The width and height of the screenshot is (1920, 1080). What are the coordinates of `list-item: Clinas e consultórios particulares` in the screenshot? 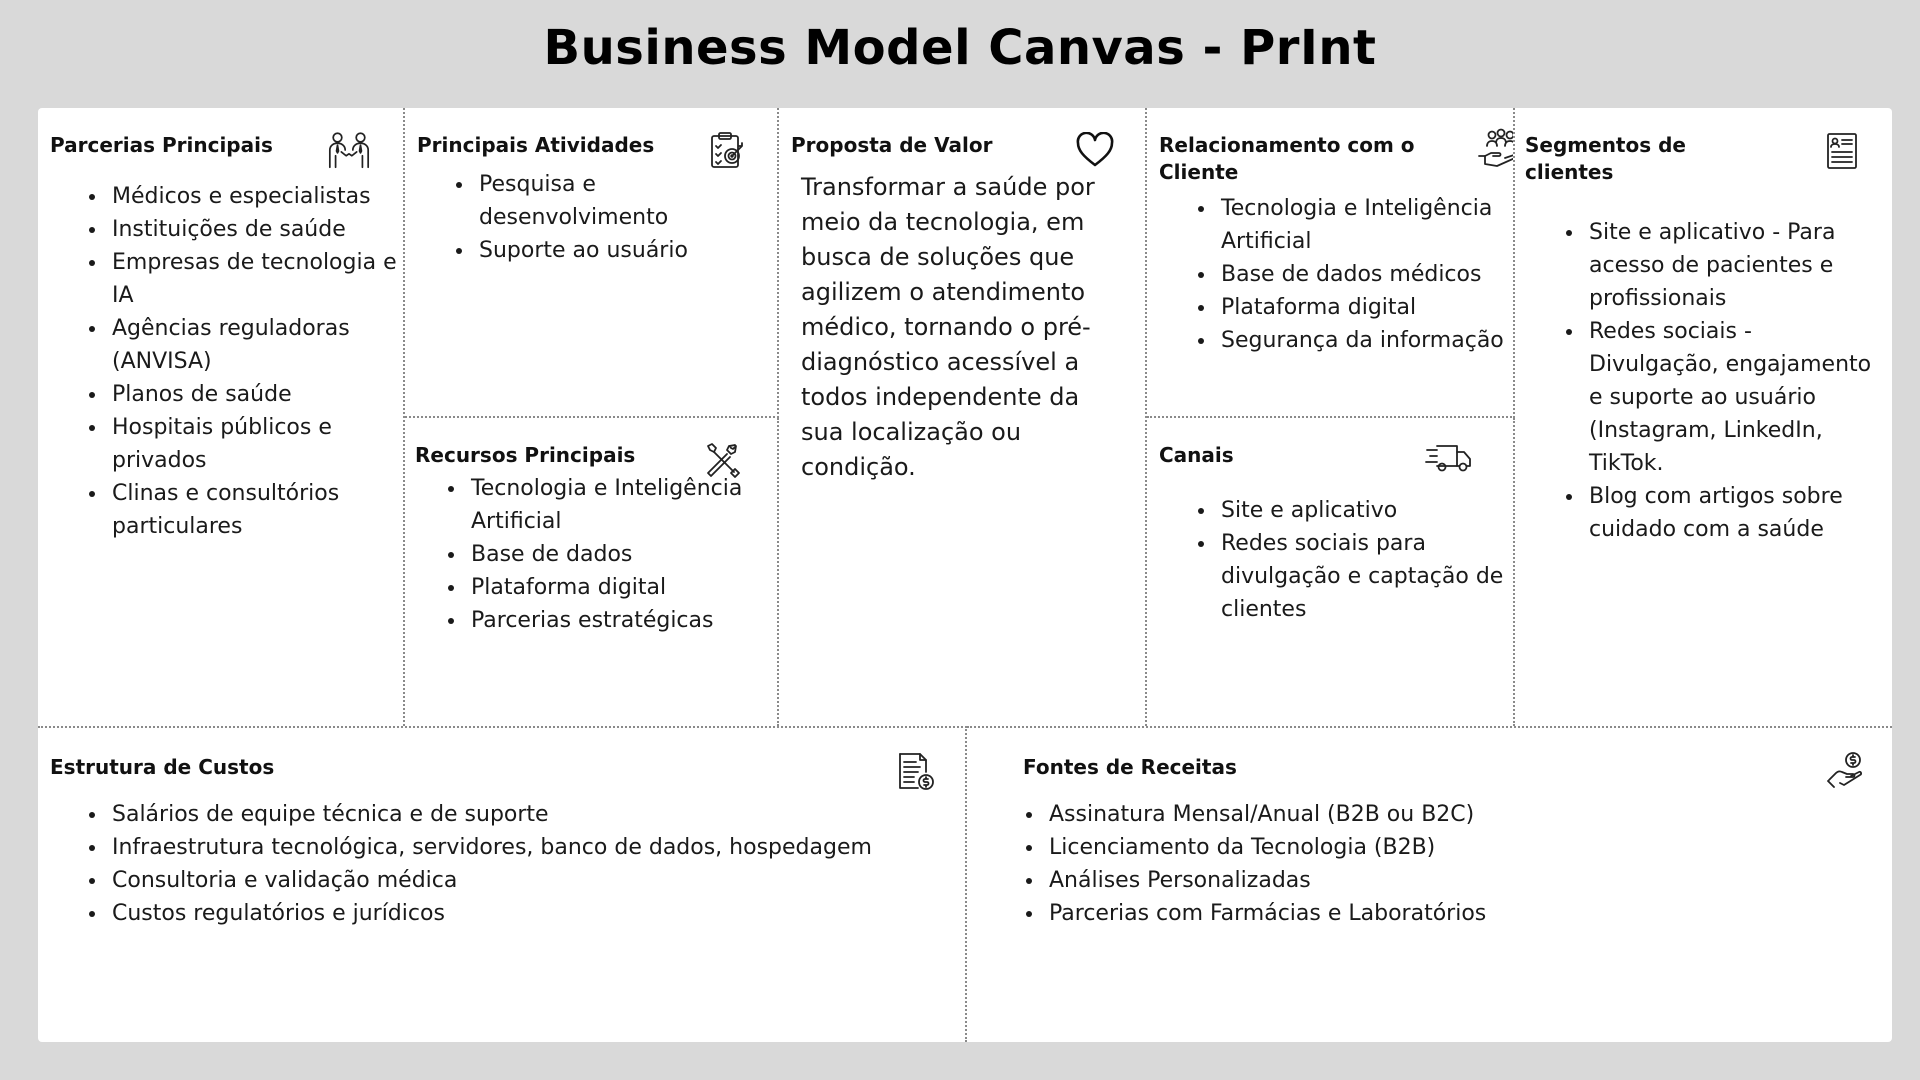 It's located at (255, 510).